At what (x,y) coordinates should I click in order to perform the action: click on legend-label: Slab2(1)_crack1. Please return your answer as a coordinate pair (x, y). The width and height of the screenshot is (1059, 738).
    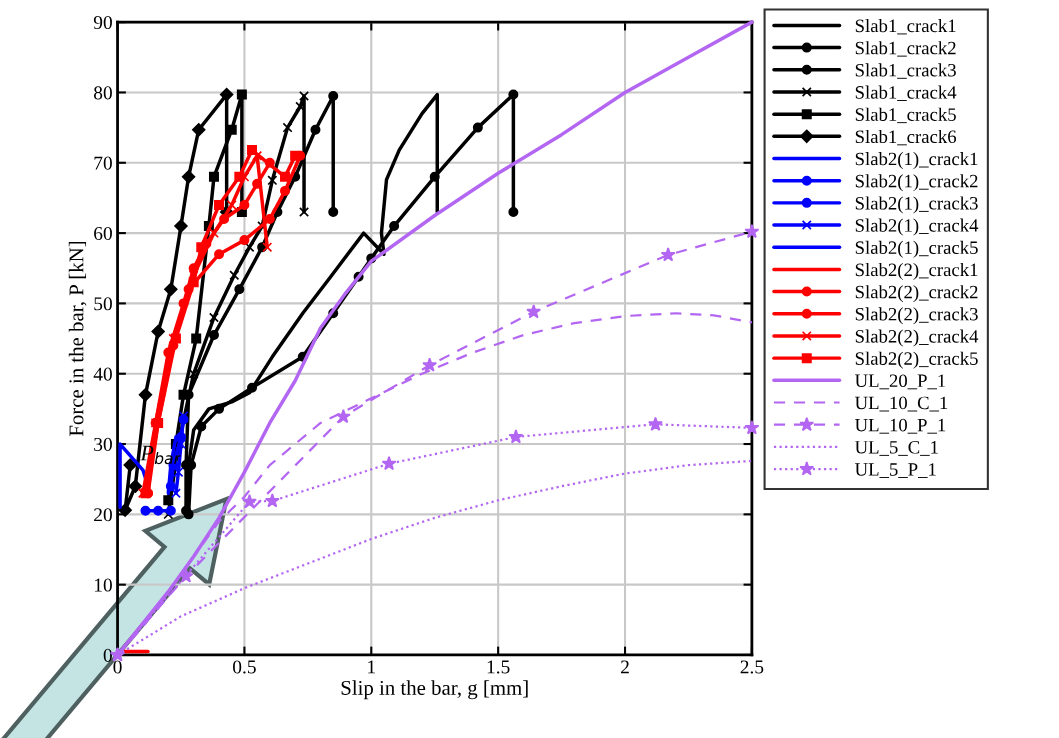
    Looking at the image, I should click on (916, 161).